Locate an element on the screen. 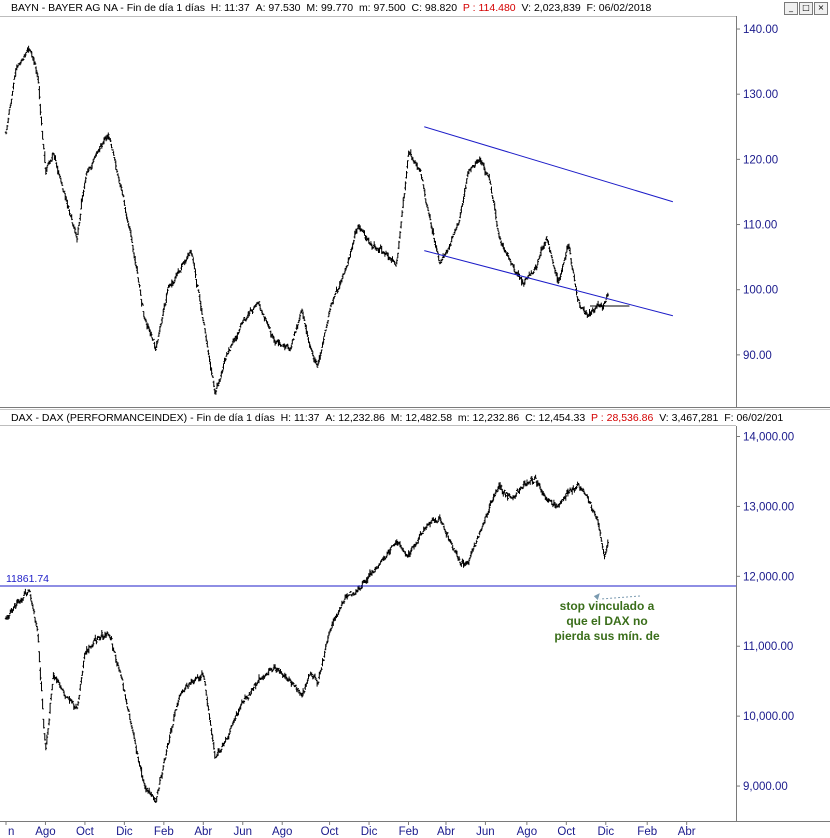 The width and height of the screenshot is (830, 838). bayer-date: 06/02/2018 is located at coordinates (625, 8).